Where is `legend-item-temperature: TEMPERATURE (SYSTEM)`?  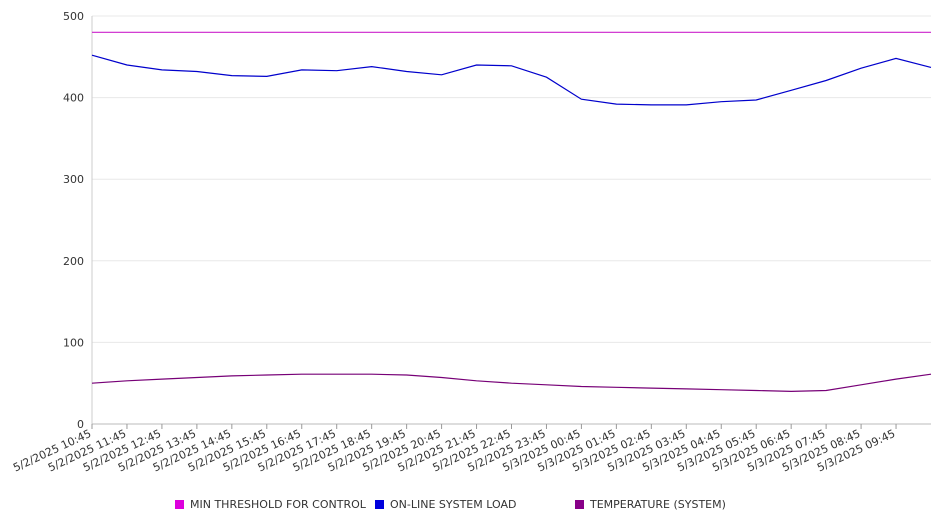
legend-item-temperature: TEMPERATURE (SYSTEM) is located at coordinates (650, 504).